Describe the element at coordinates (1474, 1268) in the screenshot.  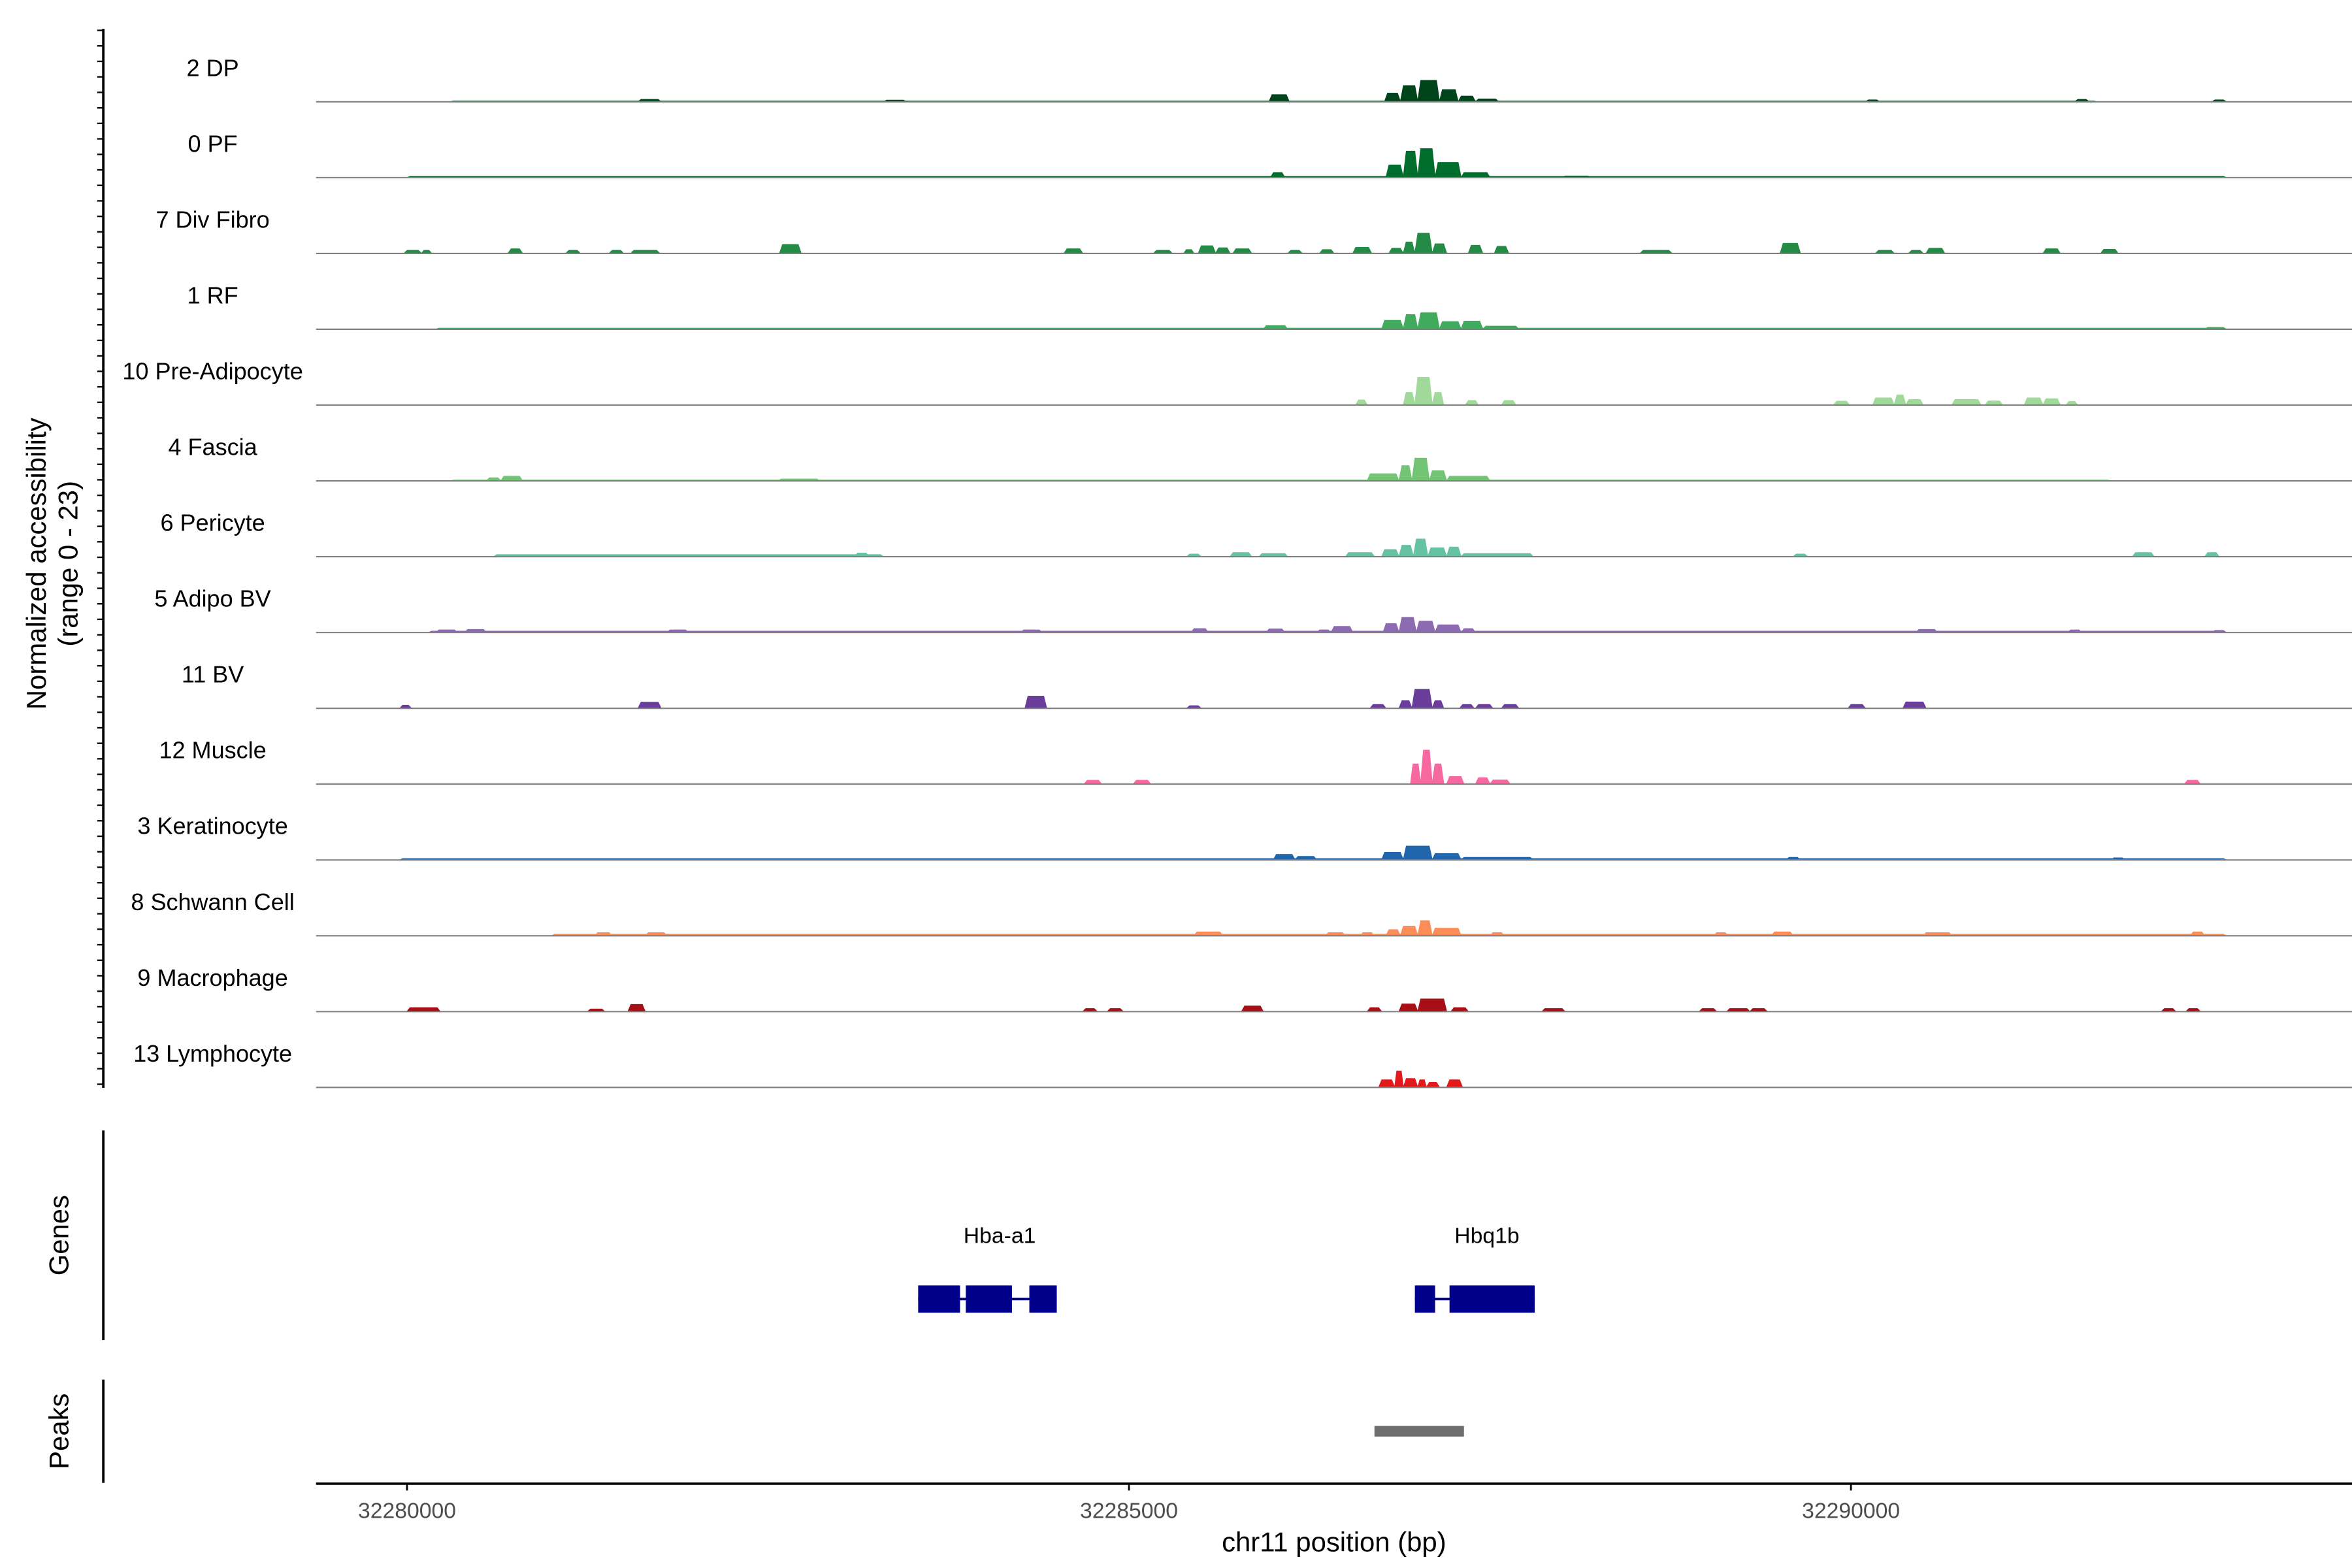
I see `gene-model: Hbq1b` at that location.